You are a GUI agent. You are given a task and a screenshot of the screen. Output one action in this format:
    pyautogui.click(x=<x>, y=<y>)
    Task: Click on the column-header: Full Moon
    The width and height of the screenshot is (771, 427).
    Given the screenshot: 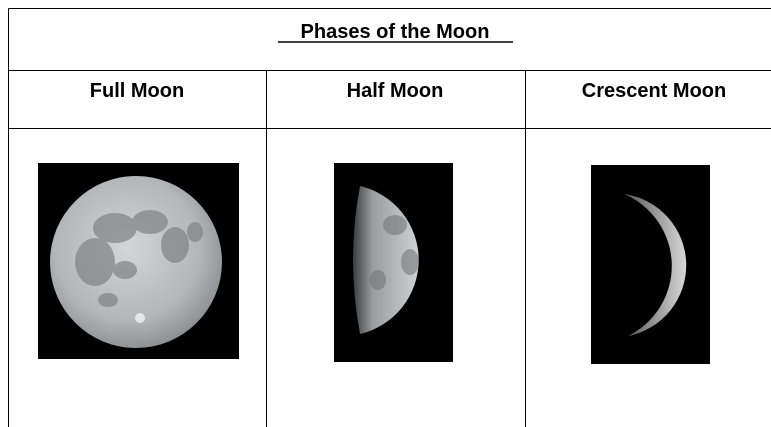 What is the action you would take?
    pyautogui.click(x=137, y=91)
    